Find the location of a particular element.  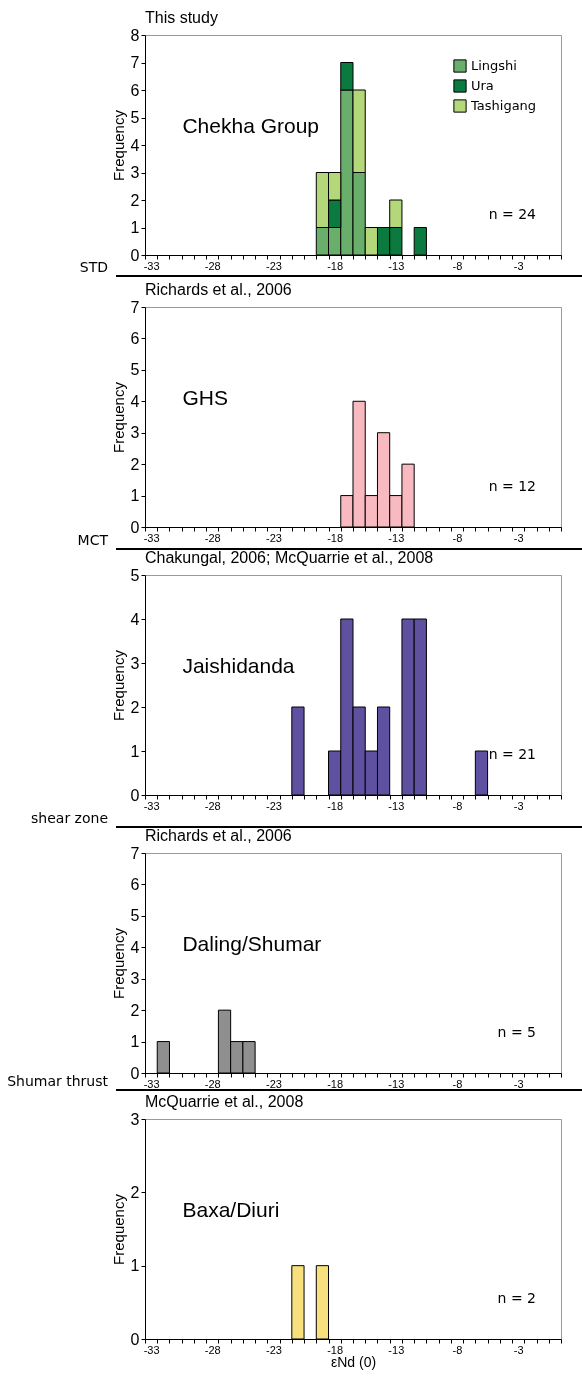

x-axis-title: εNd (0) is located at coordinates (353, 1361).